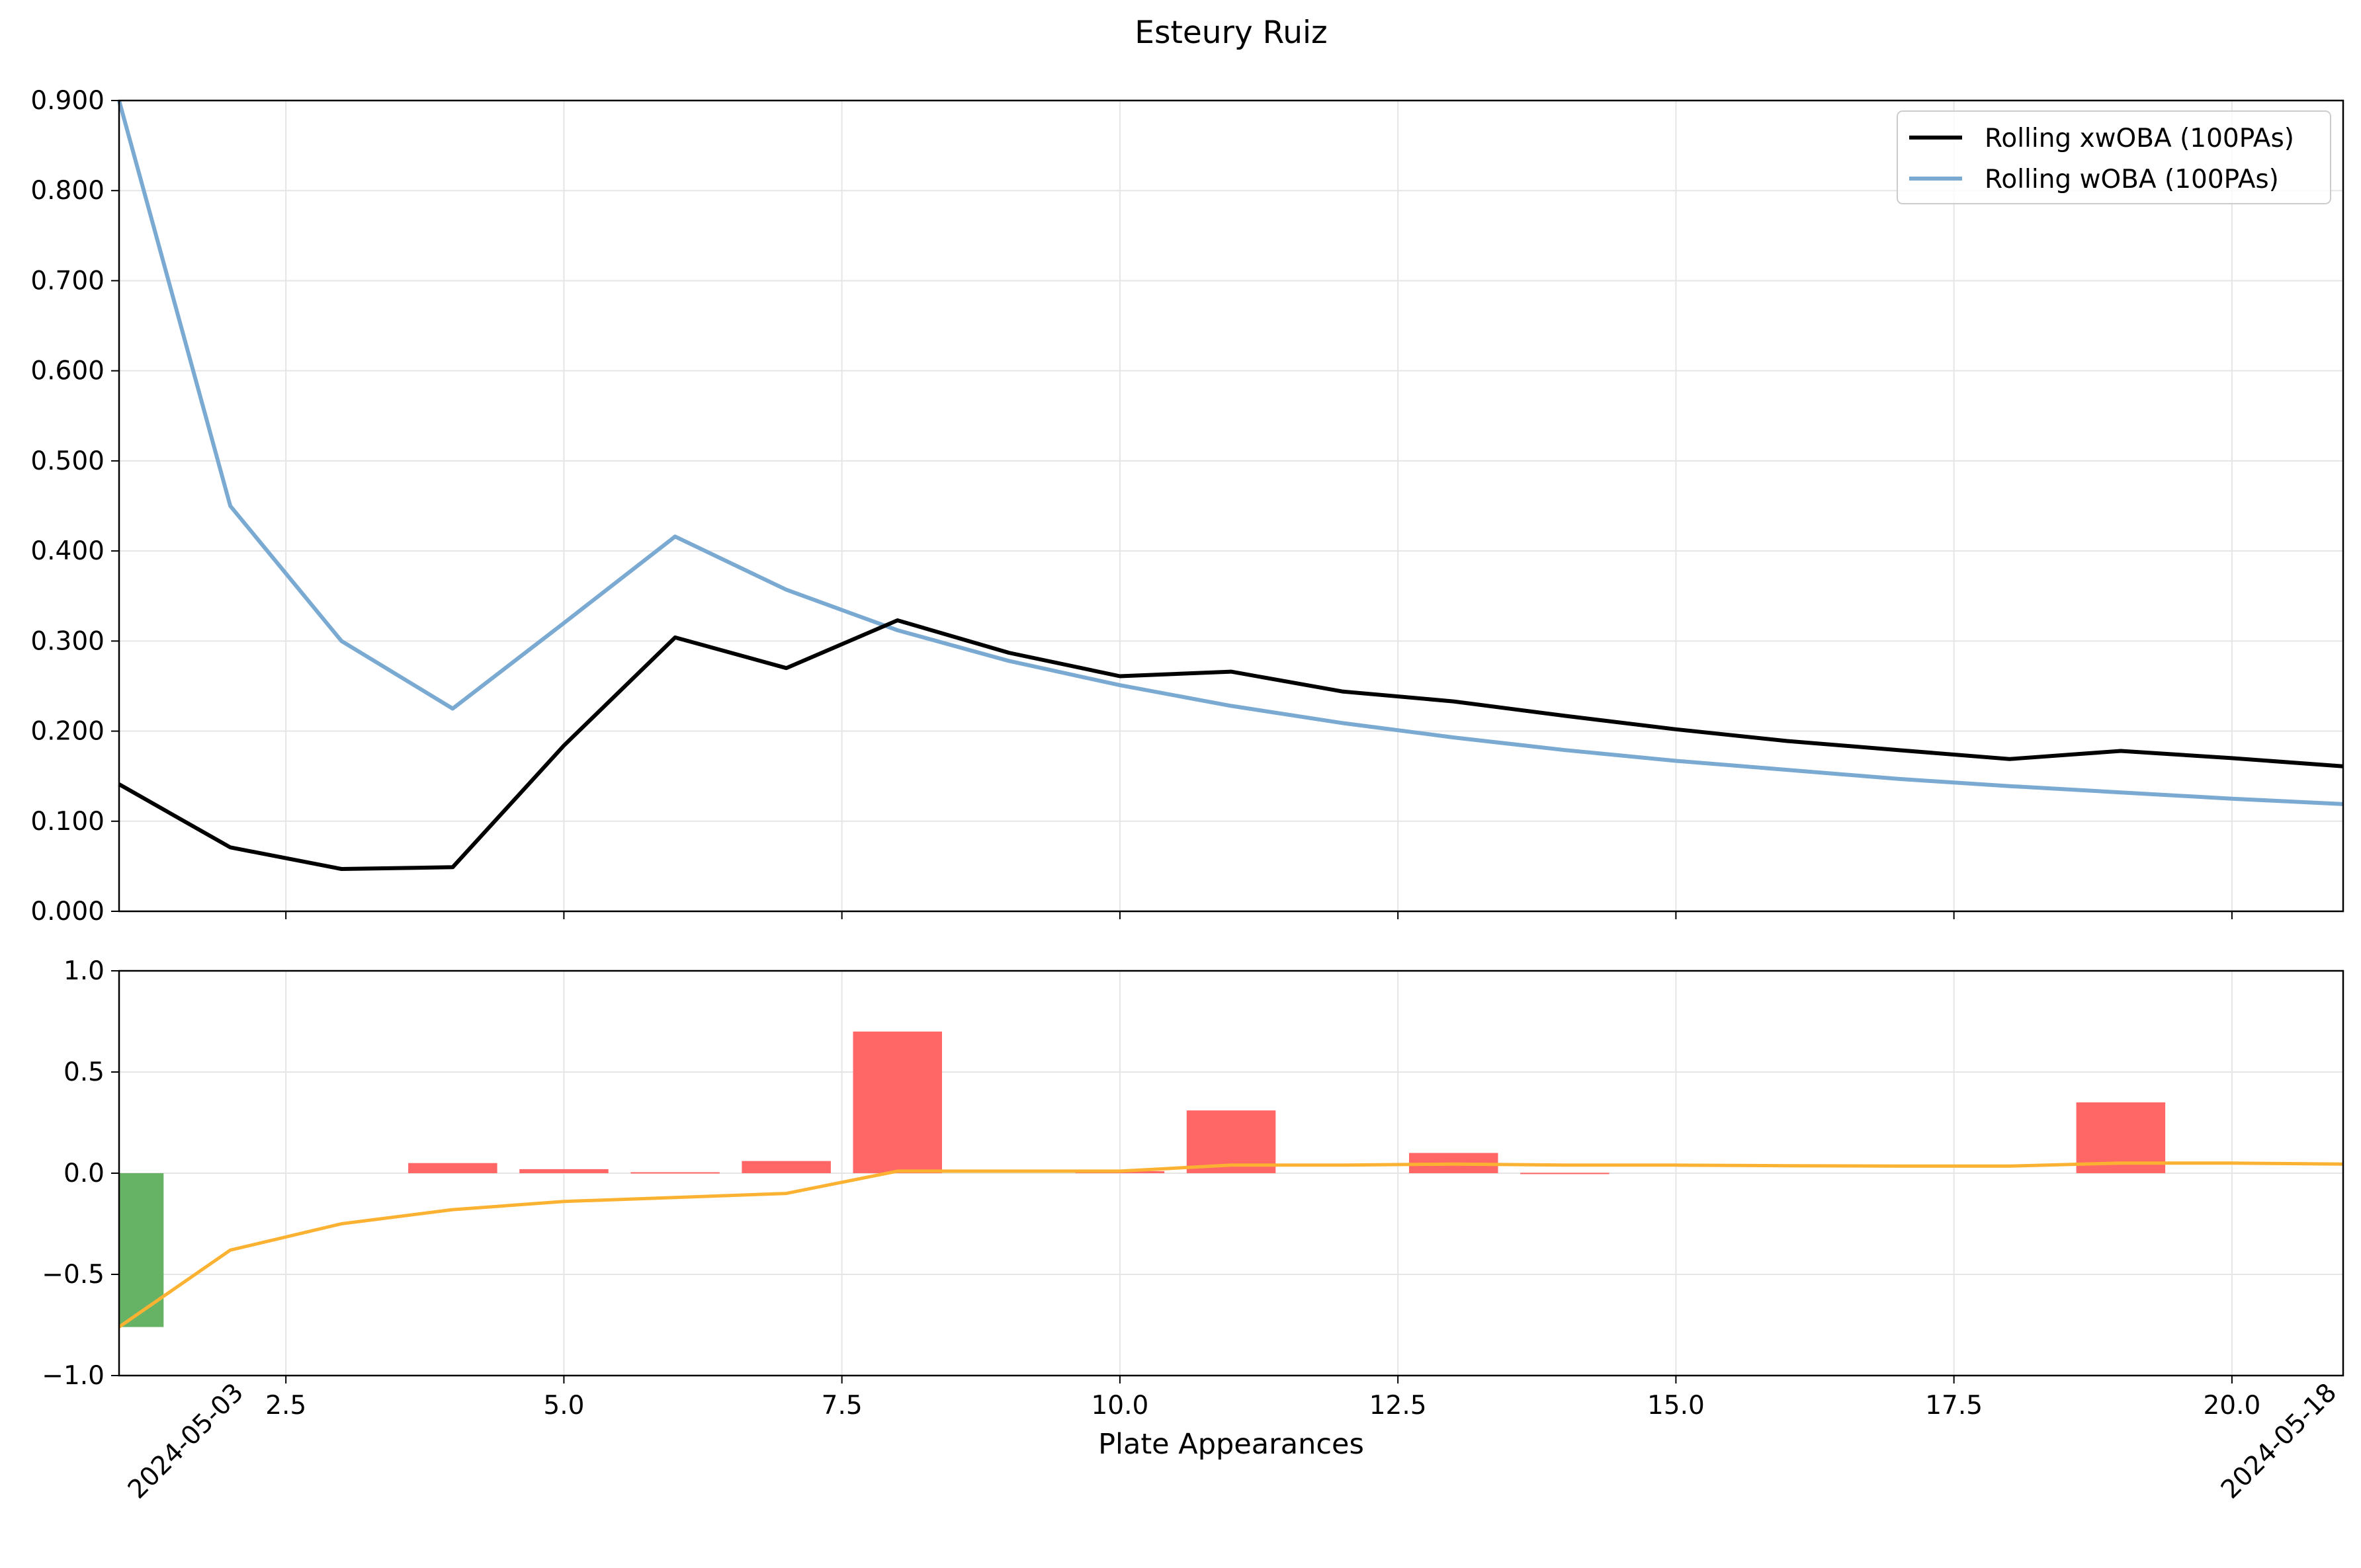 The width and height of the screenshot is (2361, 1568). I want to click on cumulative-difference-line, so click(1231, 1245).